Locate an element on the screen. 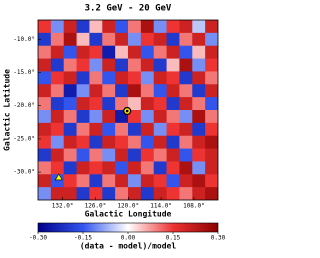 Image resolution: width=320 pixels, height=258 pixels. colorbar-tick-label: 0.30 is located at coordinates (218, 238).